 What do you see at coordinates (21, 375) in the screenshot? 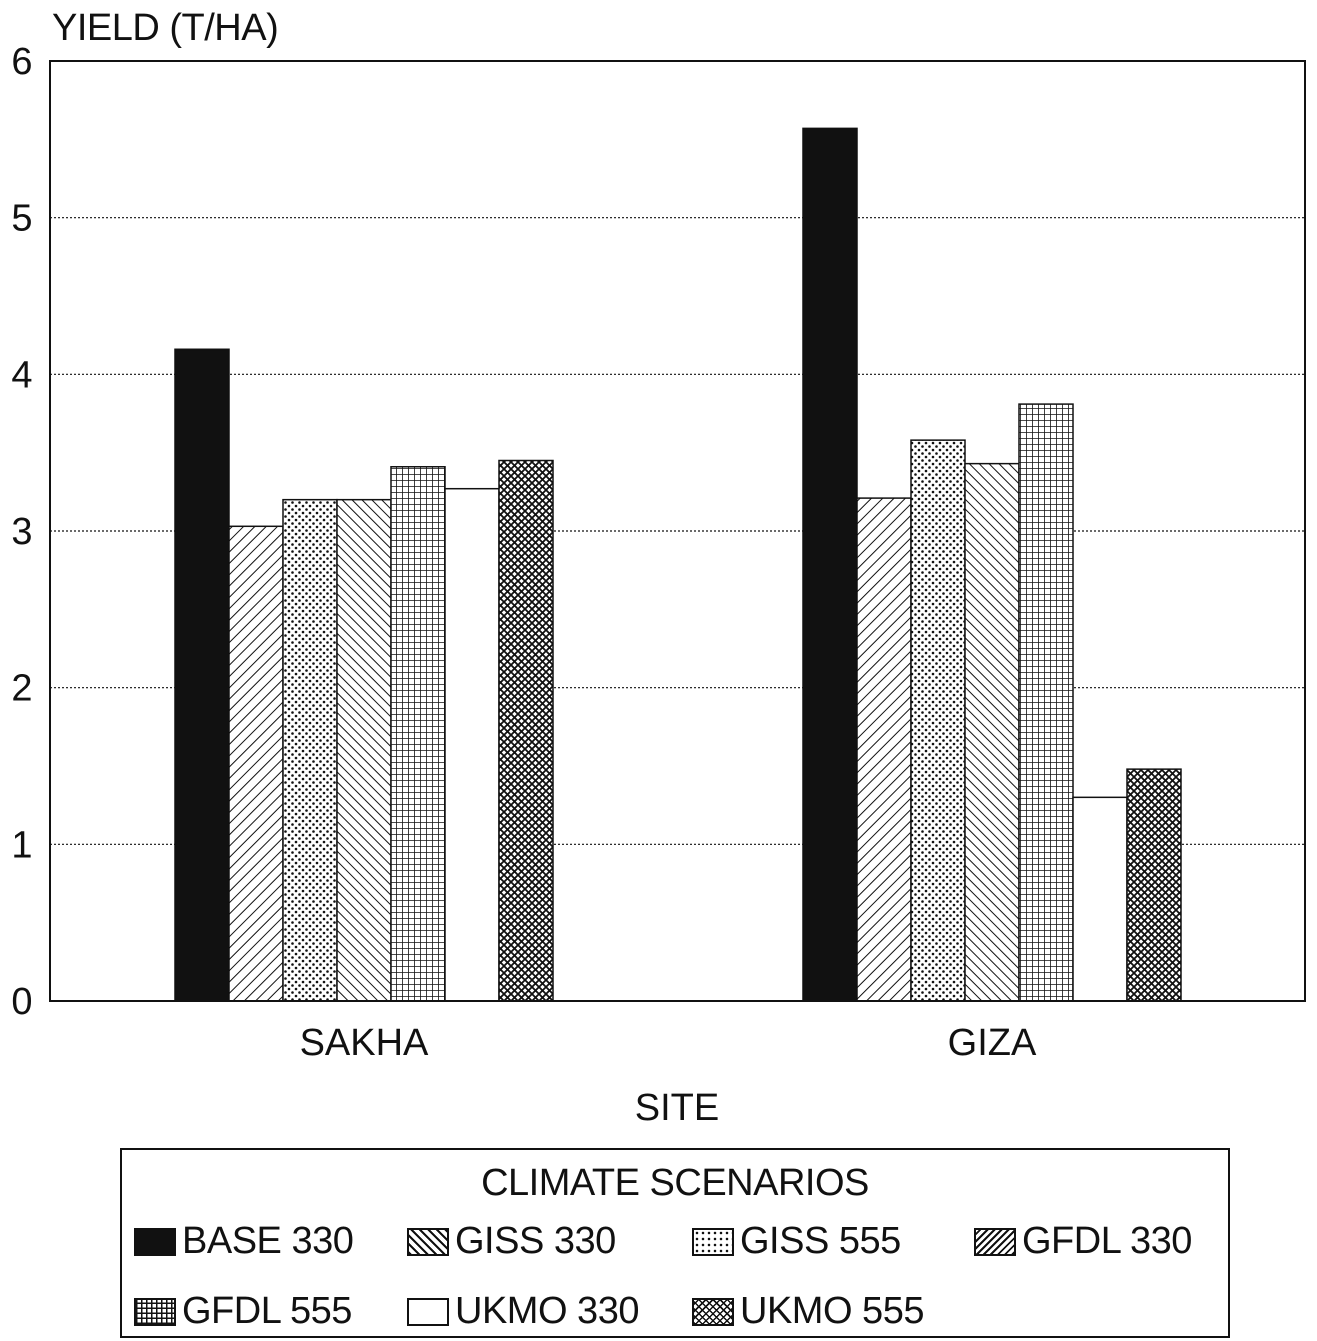
I see `y-tick-label: 4` at bounding box center [21, 375].